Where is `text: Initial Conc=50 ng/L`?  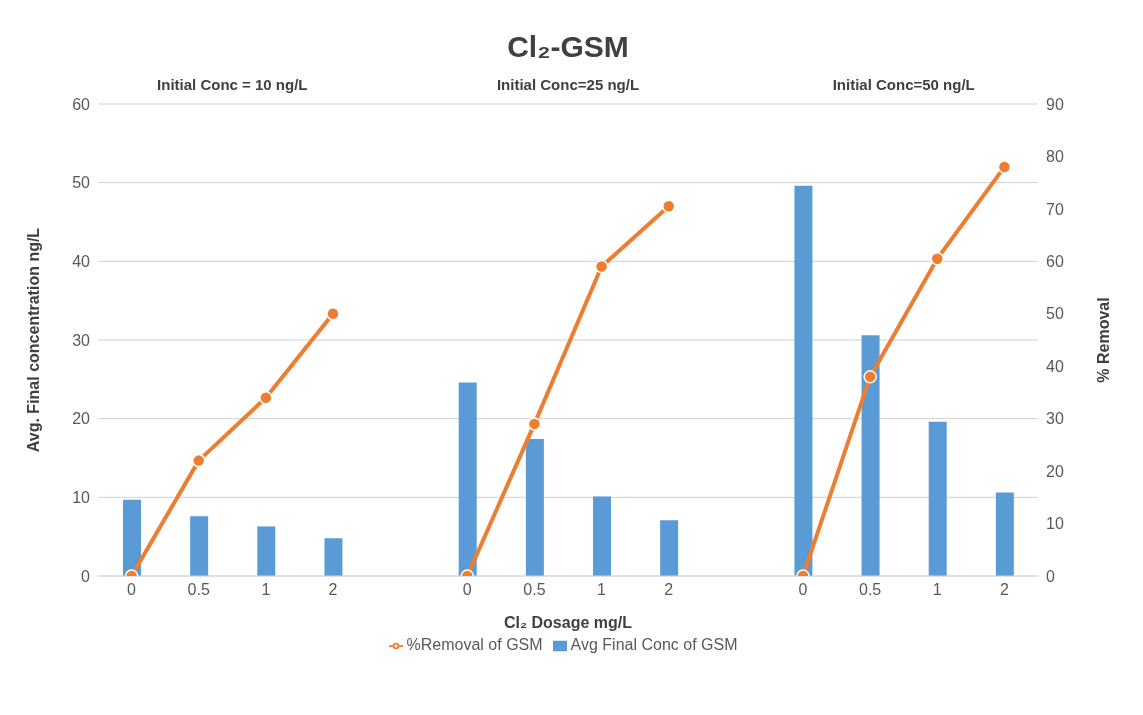 text: Initial Conc=50 ng/L is located at coordinates (903, 84).